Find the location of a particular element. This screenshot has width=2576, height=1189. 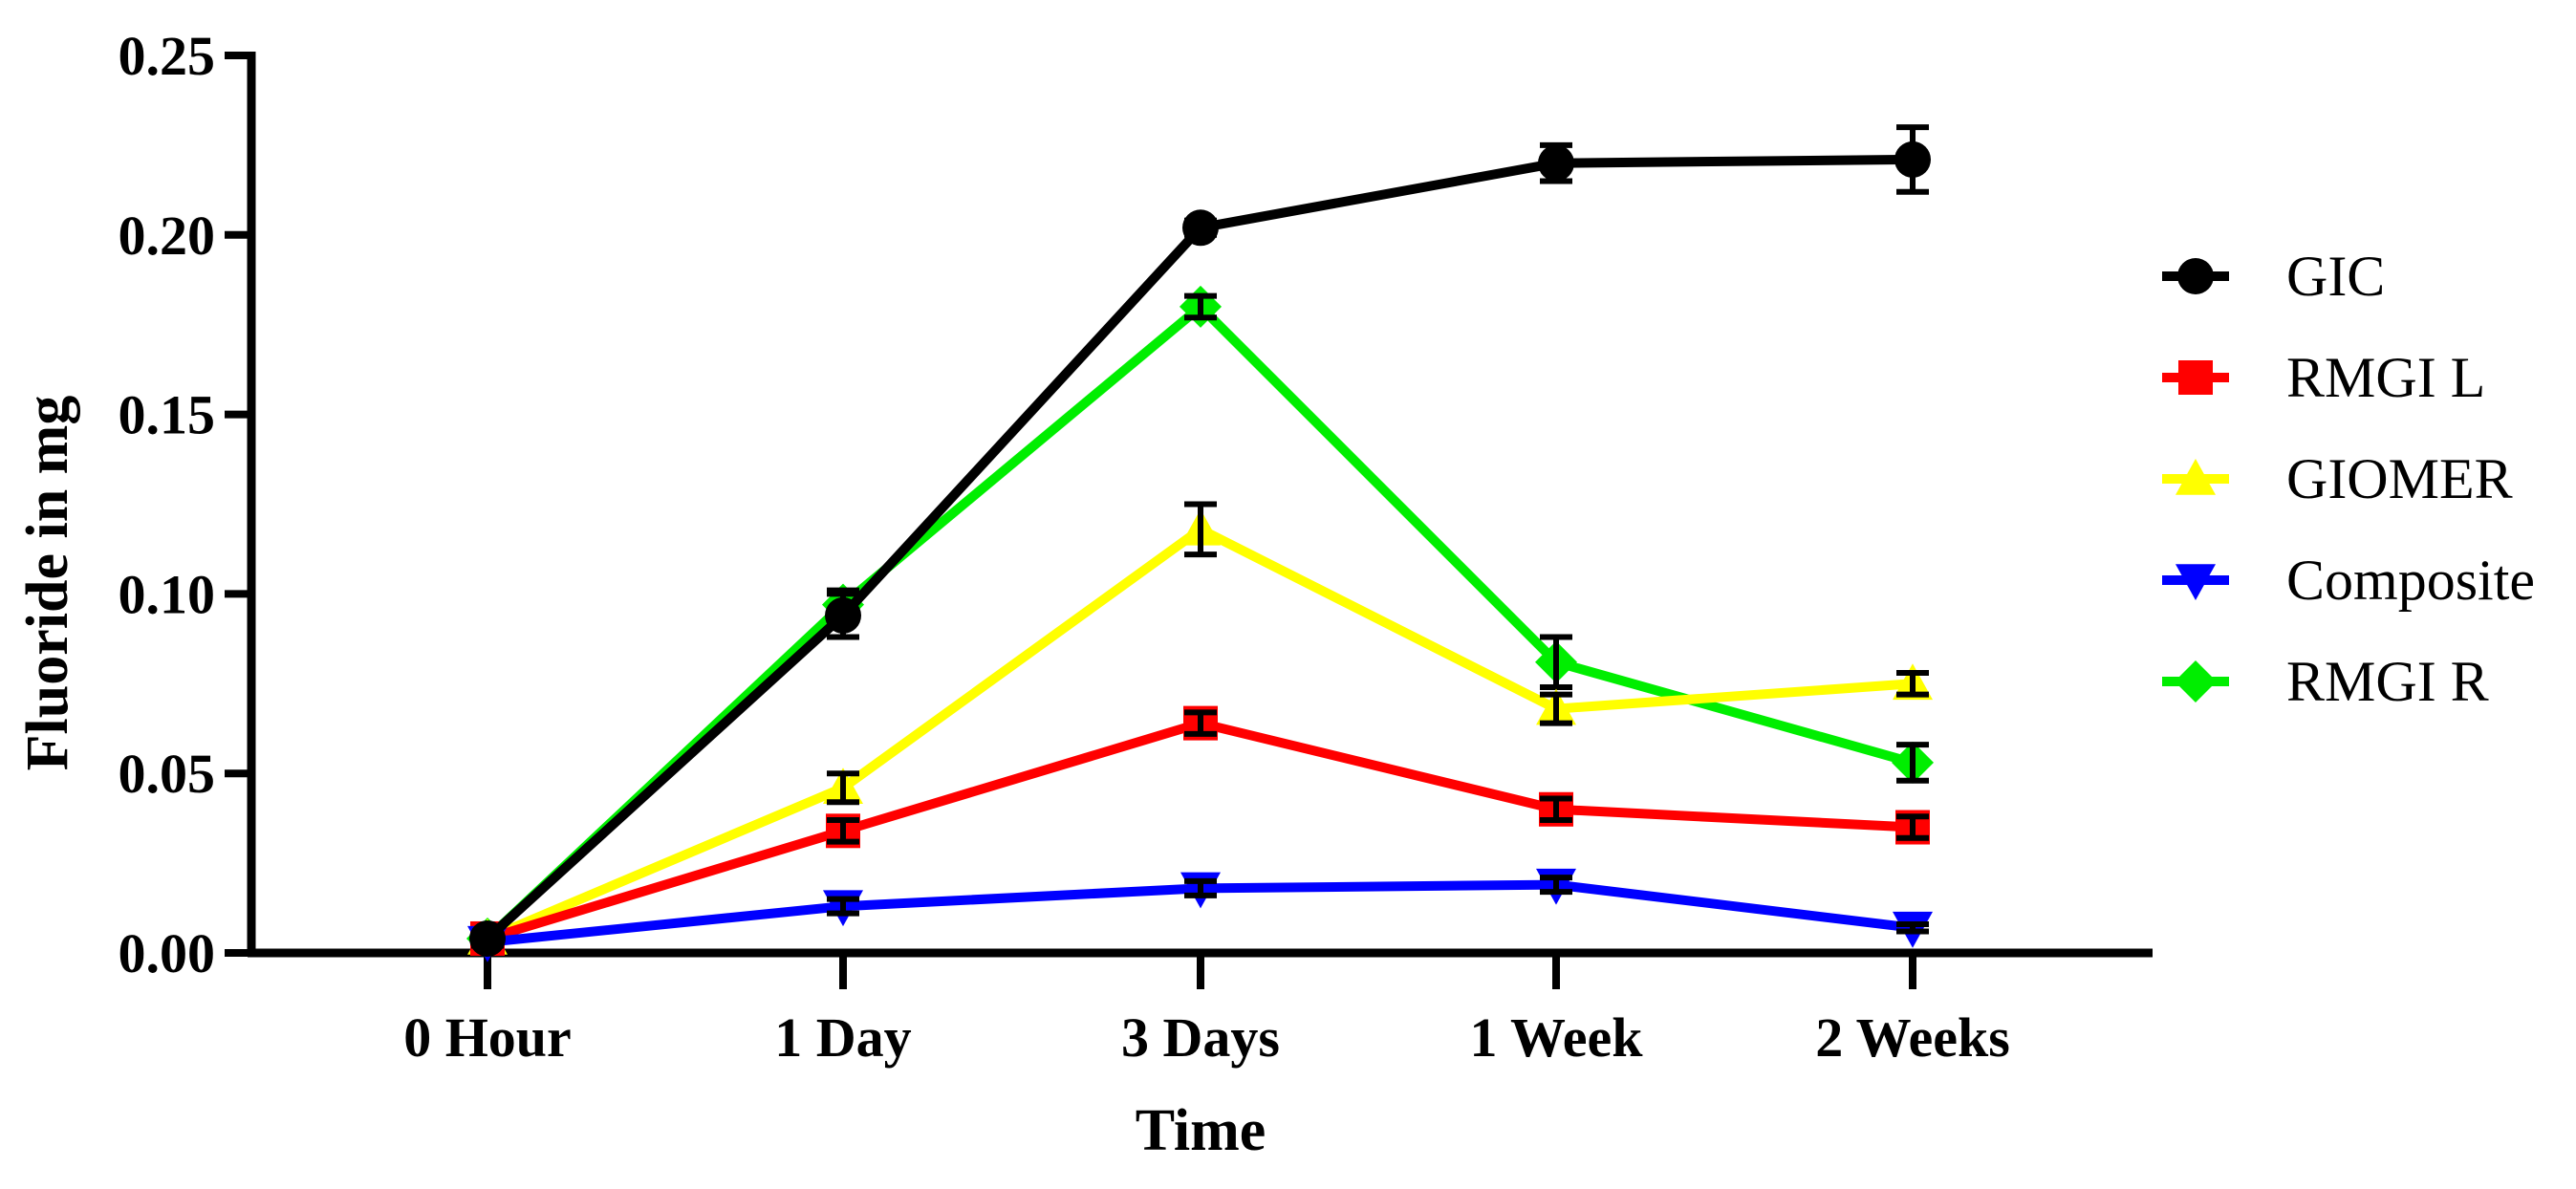

legend-item-giomer: GIOMER is located at coordinates (2337, 479).